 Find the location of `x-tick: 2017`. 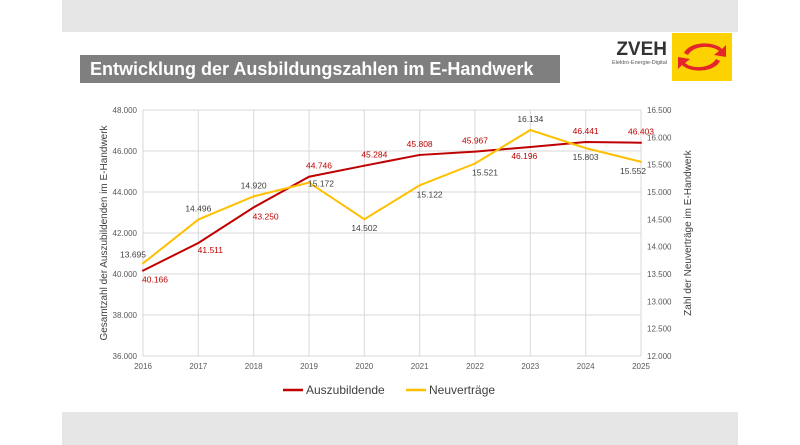

x-tick: 2017 is located at coordinates (198, 366).